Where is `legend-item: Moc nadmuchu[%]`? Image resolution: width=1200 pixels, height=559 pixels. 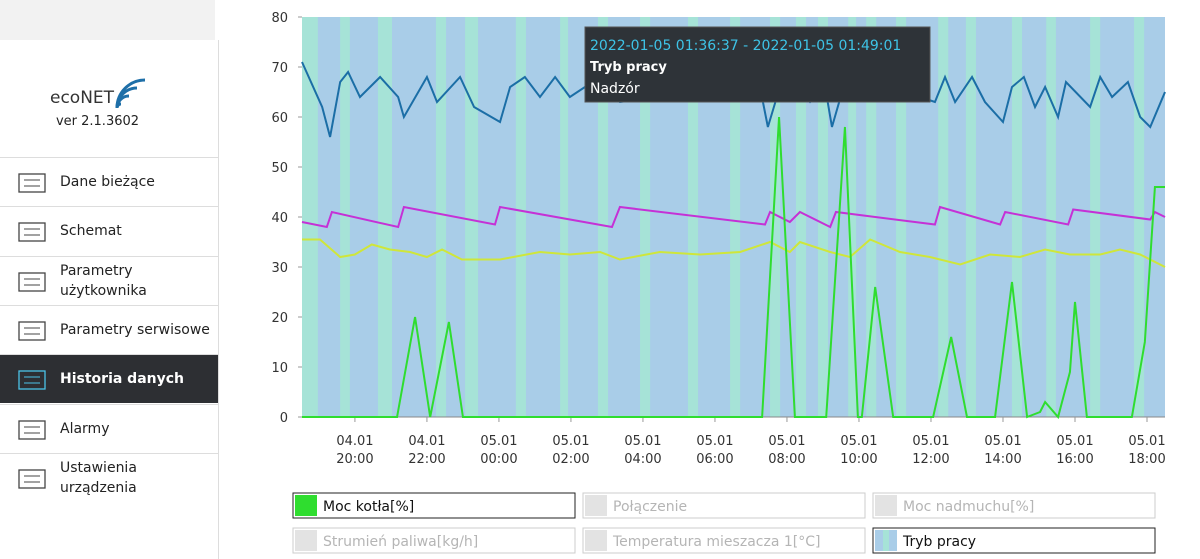 legend-item: Moc nadmuchu[%] is located at coordinates (1014, 505).